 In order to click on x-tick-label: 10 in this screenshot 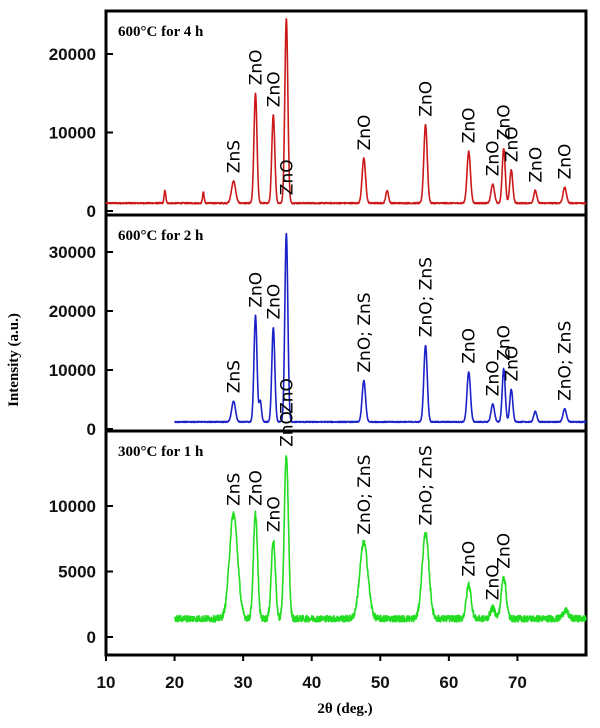, I will do `click(106, 682)`.